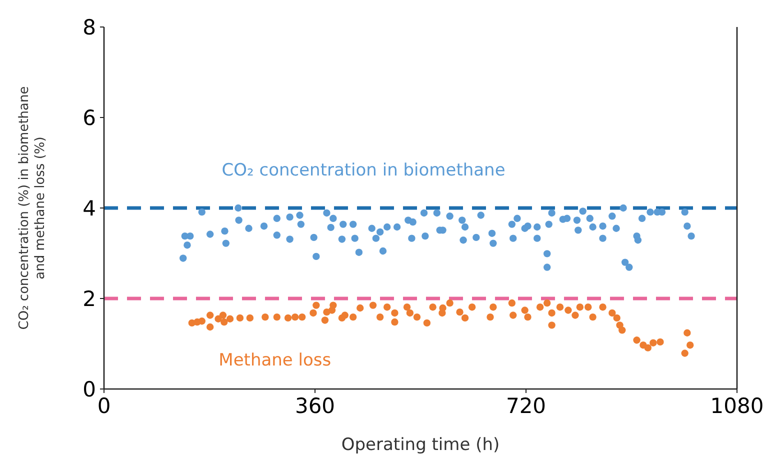 The width and height of the screenshot is (769, 458). What do you see at coordinates (526, 406) in the screenshot?
I see `x-tick-label: 720` at bounding box center [526, 406].